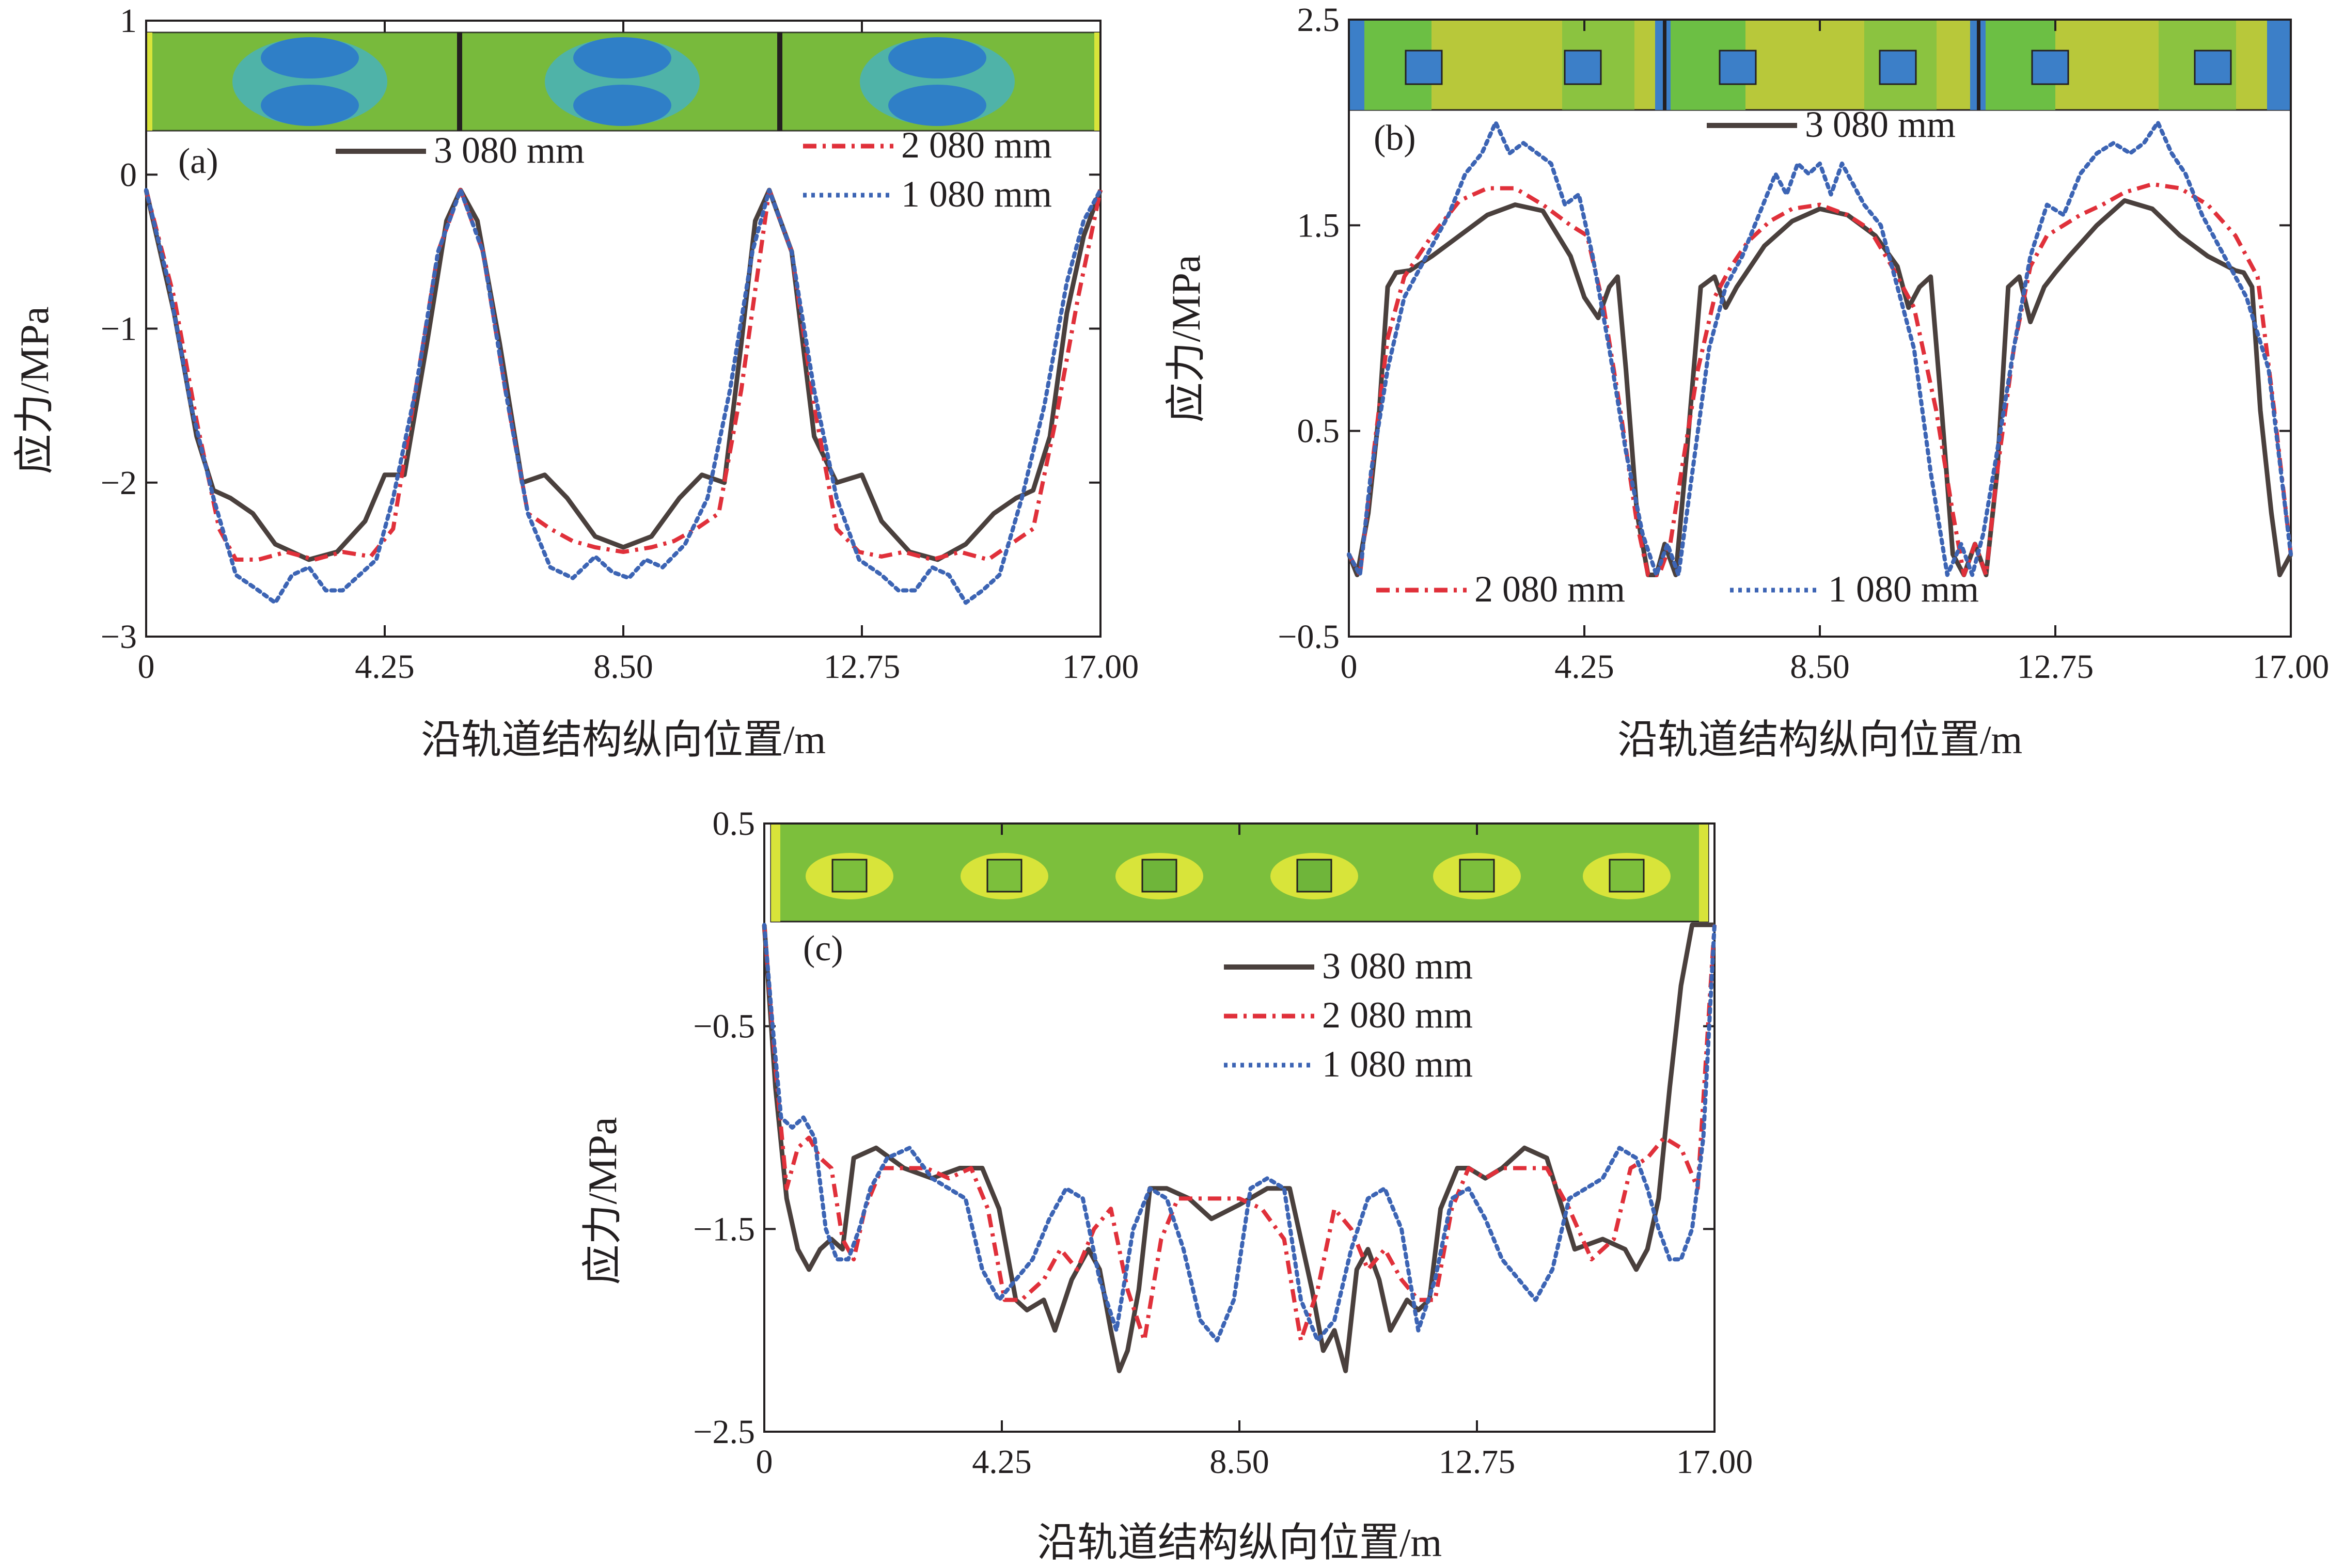 The height and width of the screenshot is (1568, 2344). What do you see at coordinates (128, 21) in the screenshot?
I see `y-tick-label: 1` at bounding box center [128, 21].